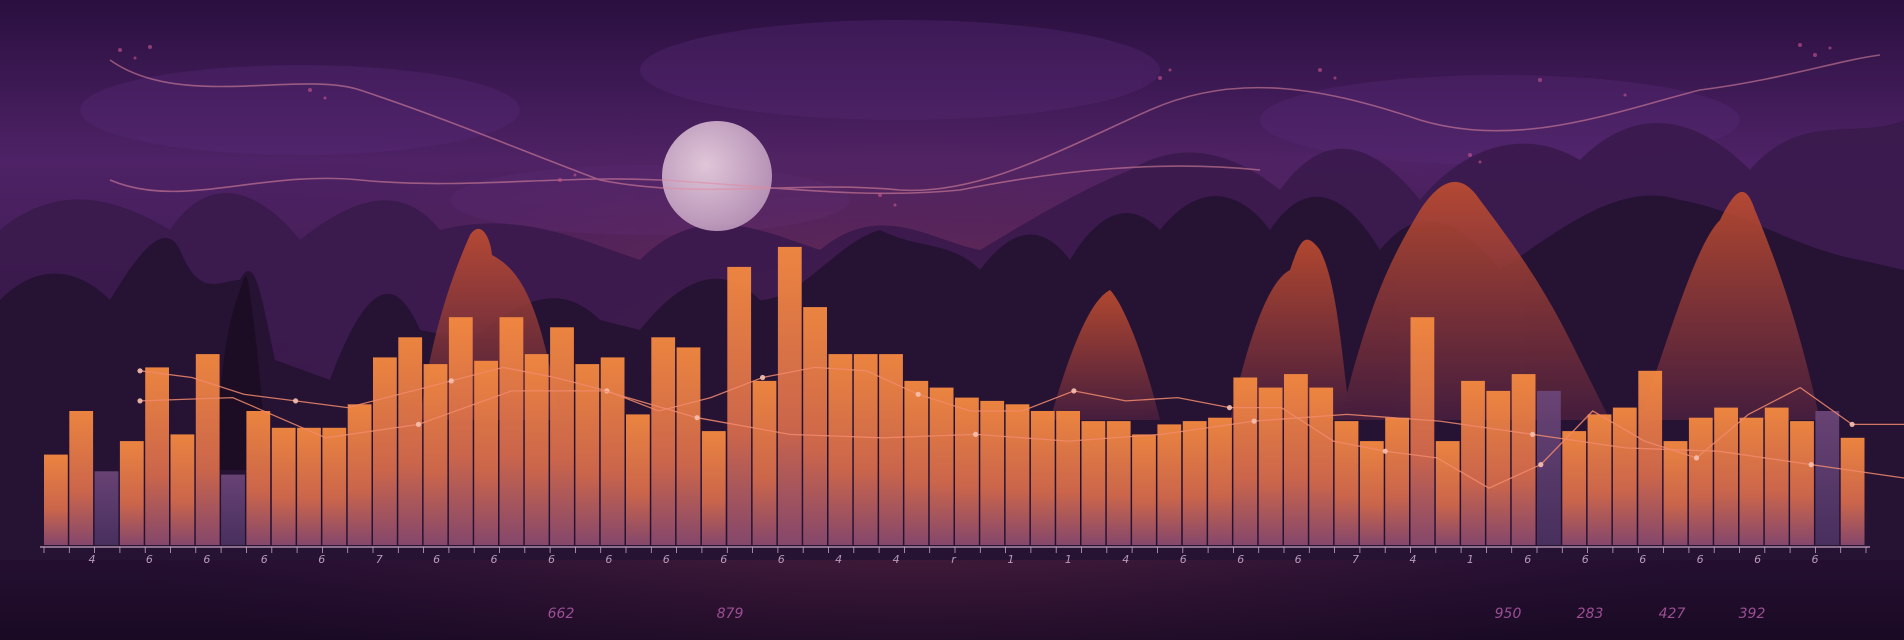 The height and width of the screenshot is (640, 1904). I want to click on moon, so click(717, 176).